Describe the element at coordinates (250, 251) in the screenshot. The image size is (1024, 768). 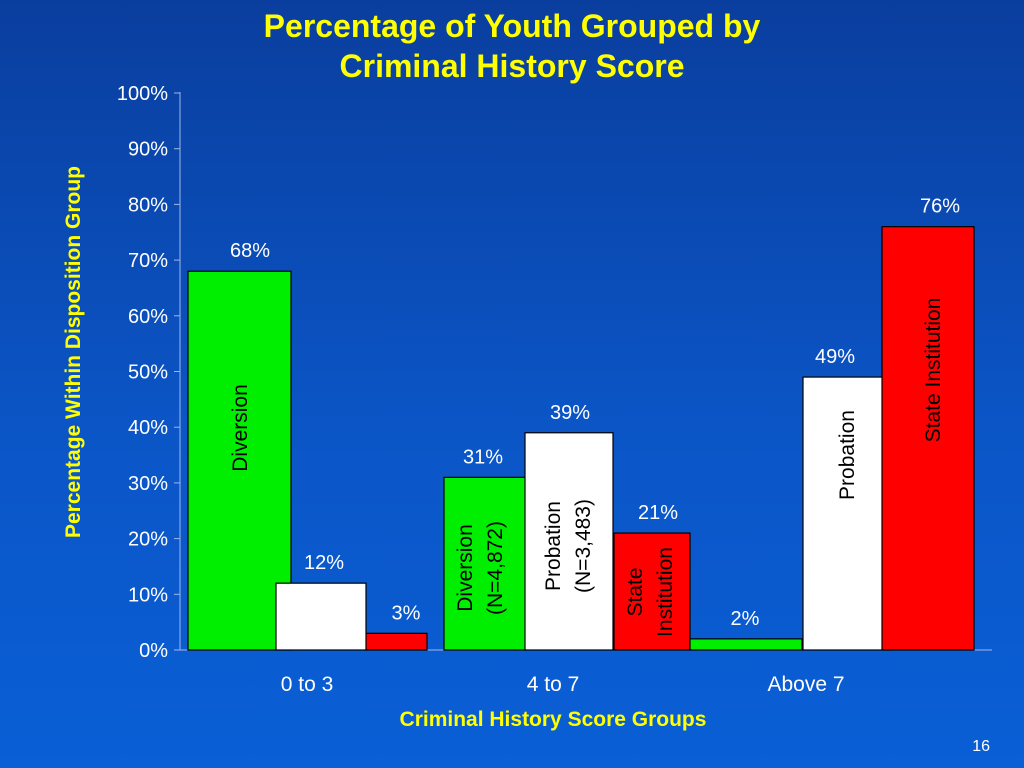
I see `data-label: 68%` at that location.